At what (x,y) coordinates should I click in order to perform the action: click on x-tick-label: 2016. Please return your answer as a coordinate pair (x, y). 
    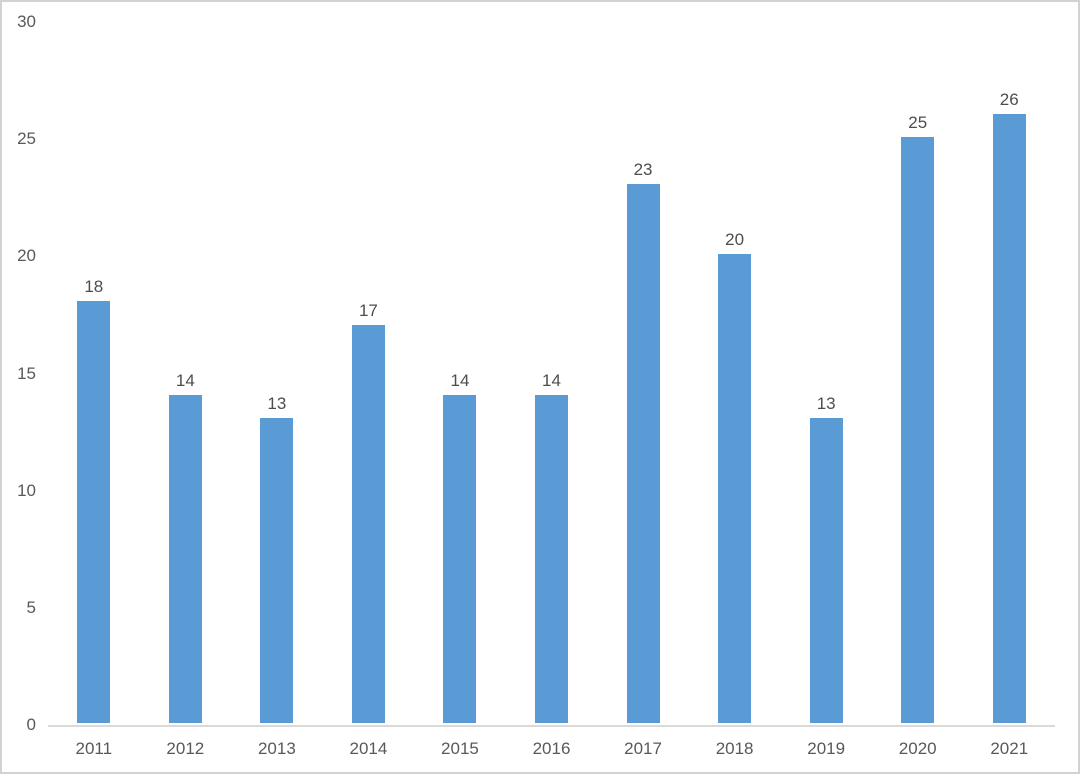
    Looking at the image, I should click on (551, 748).